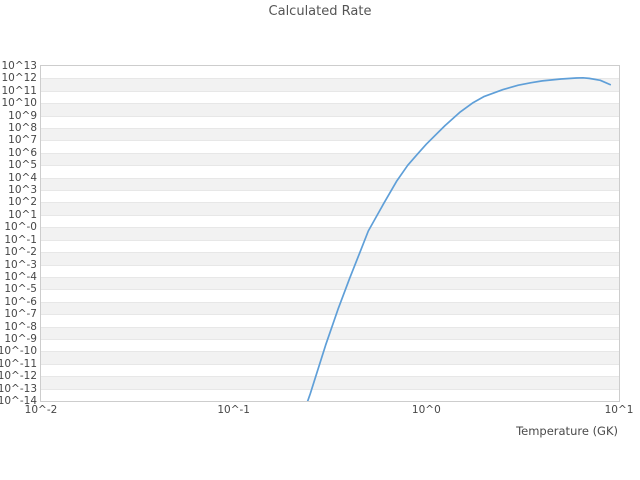  What do you see at coordinates (320, 11) in the screenshot?
I see `chart-title: Calculated Rate` at bounding box center [320, 11].